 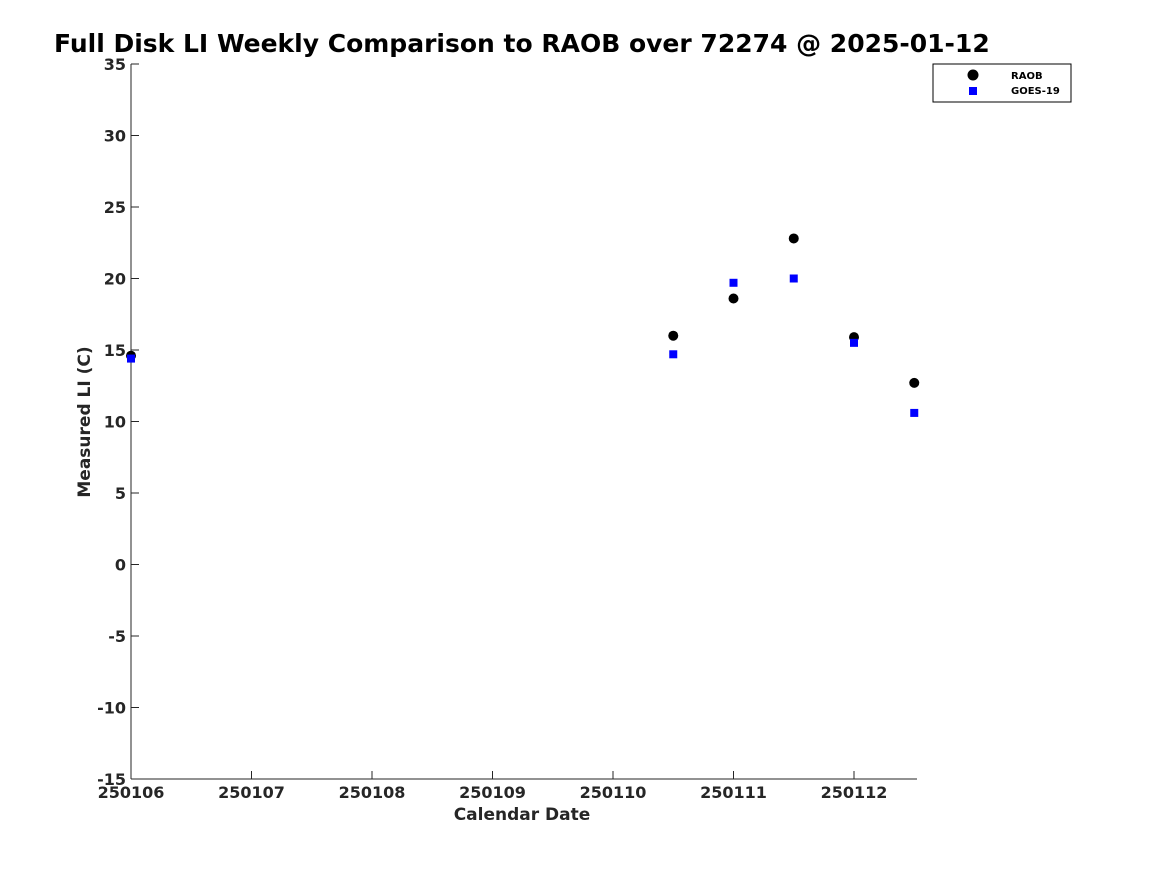 I want to click on y-tick-label: 10, so click(x=115, y=422).